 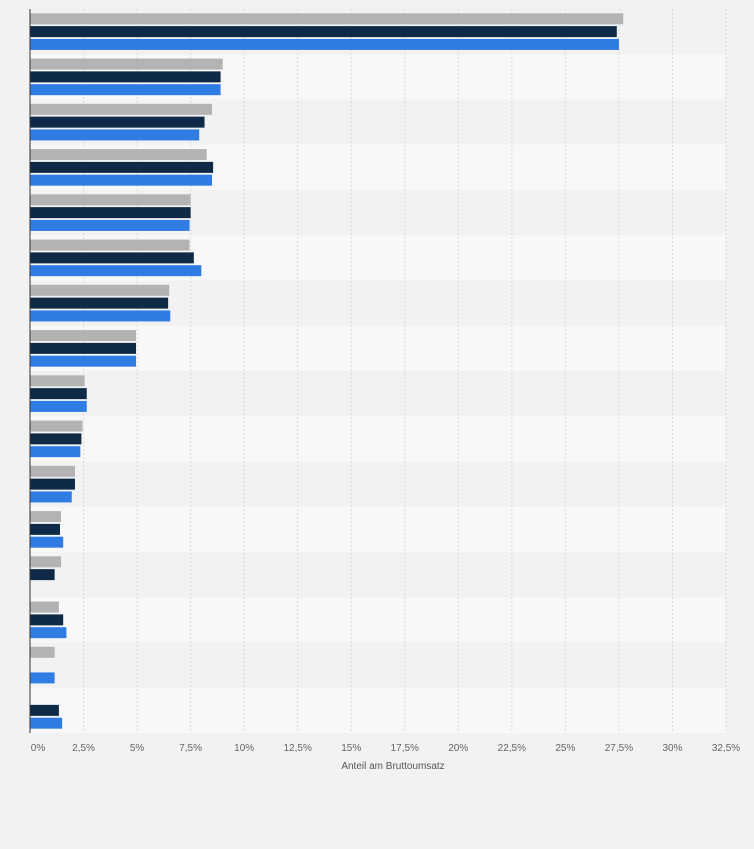 What do you see at coordinates (190, 748) in the screenshot?
I see `x-tick-label: 7,5%` at bounding box center [190, 748].